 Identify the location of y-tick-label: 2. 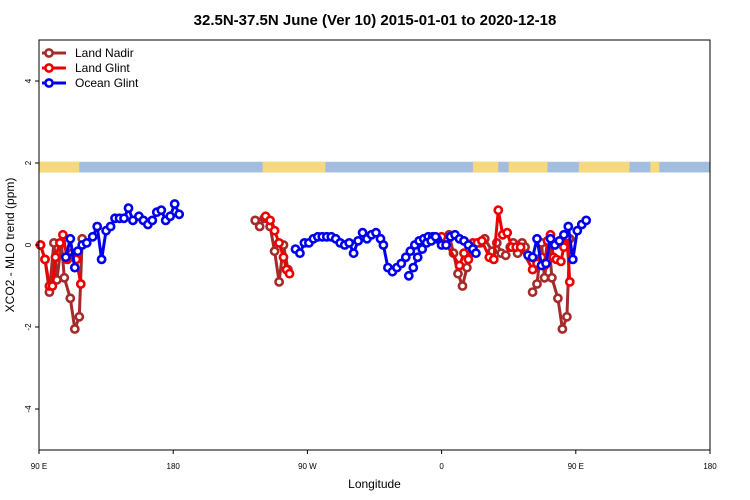
(28, 162).